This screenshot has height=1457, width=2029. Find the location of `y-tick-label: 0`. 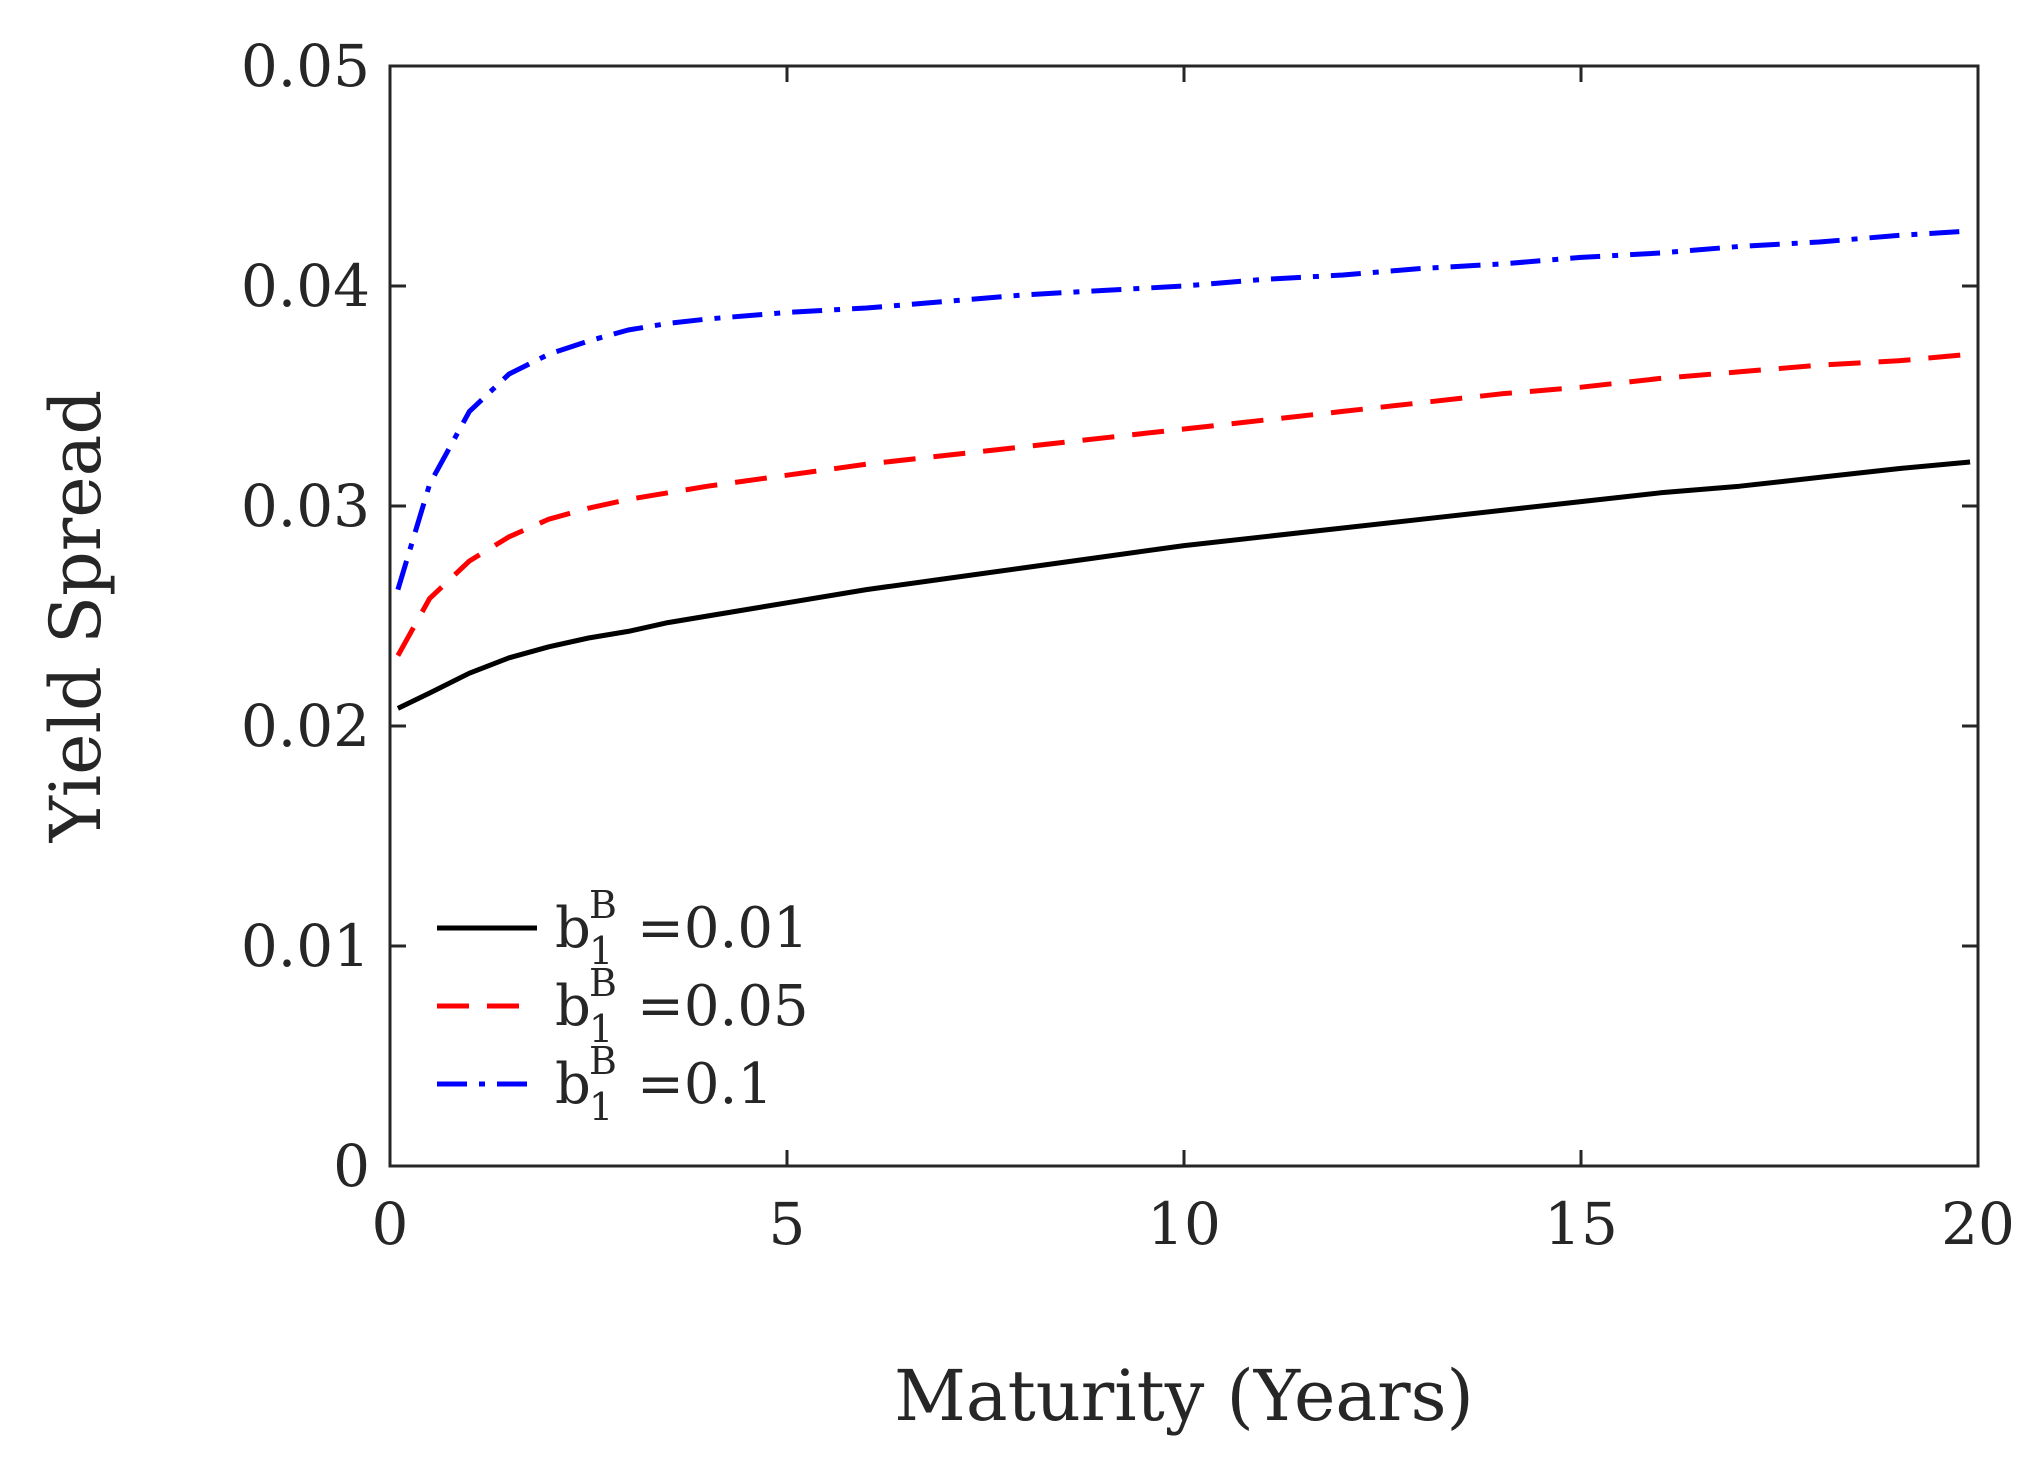

y-tick-label: 0 is located at coordinates (351, 1166).